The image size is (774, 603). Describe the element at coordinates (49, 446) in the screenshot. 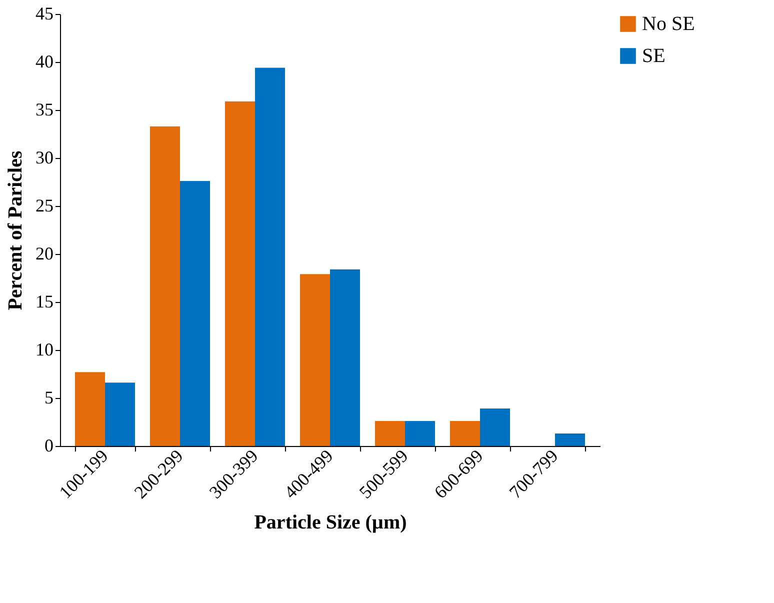

I see `y-tick-label: 0` at that location.